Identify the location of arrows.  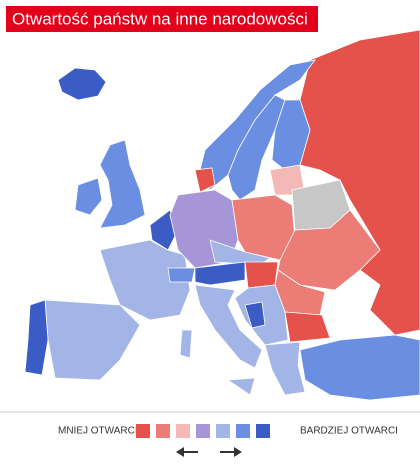
(209, 452).